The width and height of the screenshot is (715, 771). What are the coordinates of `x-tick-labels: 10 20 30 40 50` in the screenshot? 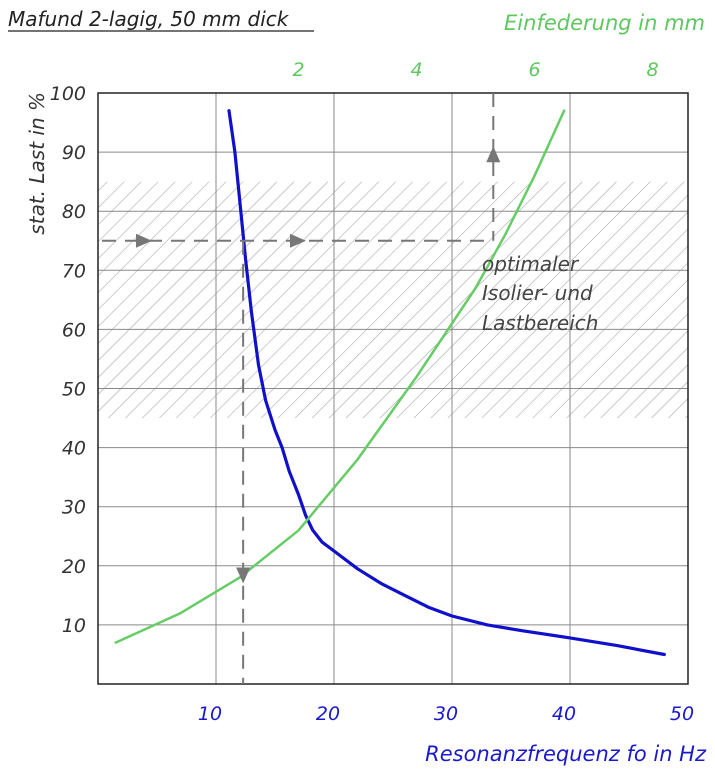 It's located at (446, 714).